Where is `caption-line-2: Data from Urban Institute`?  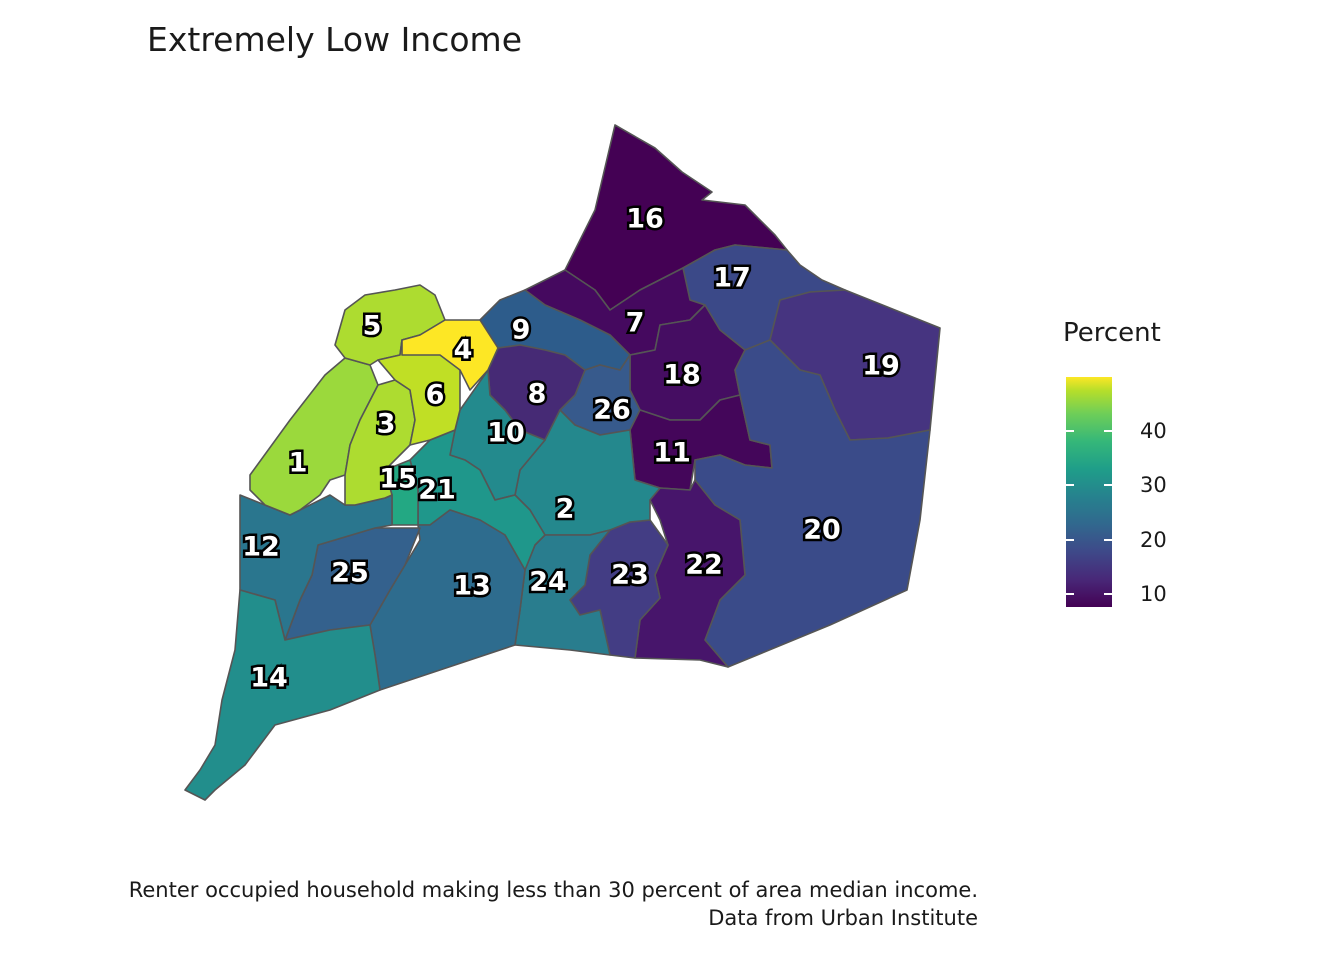
caption-line-2: Data from Urban Institute is located at coordinates (843, 918).